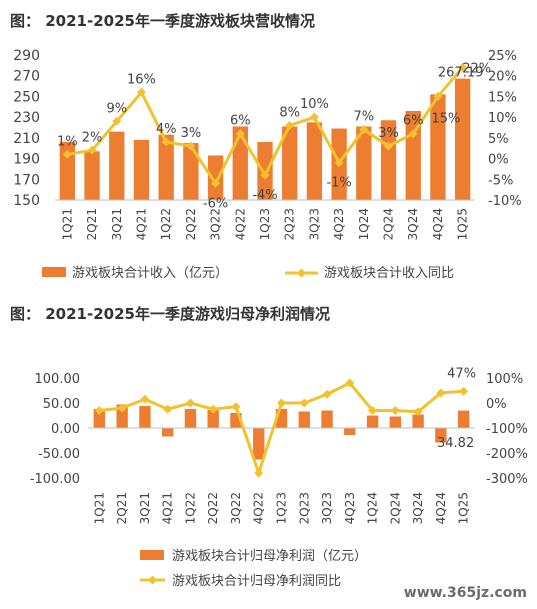 The image size is (537, 609). Describe the element at coordinates (61, 404) in the screenshot. I see `y-tick-label: 50.00` at that location.